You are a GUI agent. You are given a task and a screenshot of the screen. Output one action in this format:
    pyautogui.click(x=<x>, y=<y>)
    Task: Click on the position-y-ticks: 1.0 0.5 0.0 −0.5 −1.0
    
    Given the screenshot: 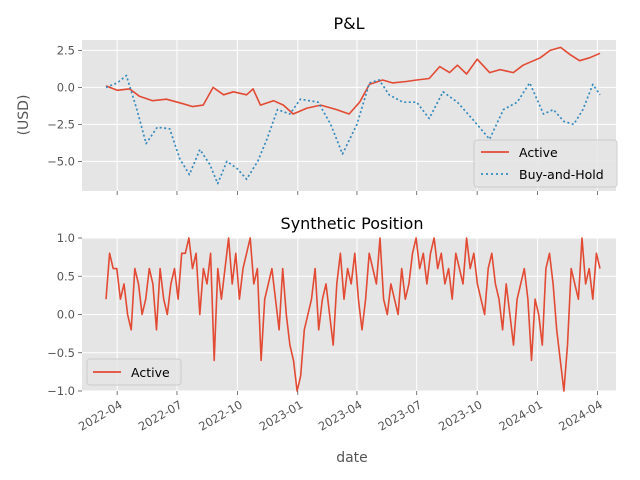 What is the action you would take?
    pyautogui.click(x=64, y=314)
    